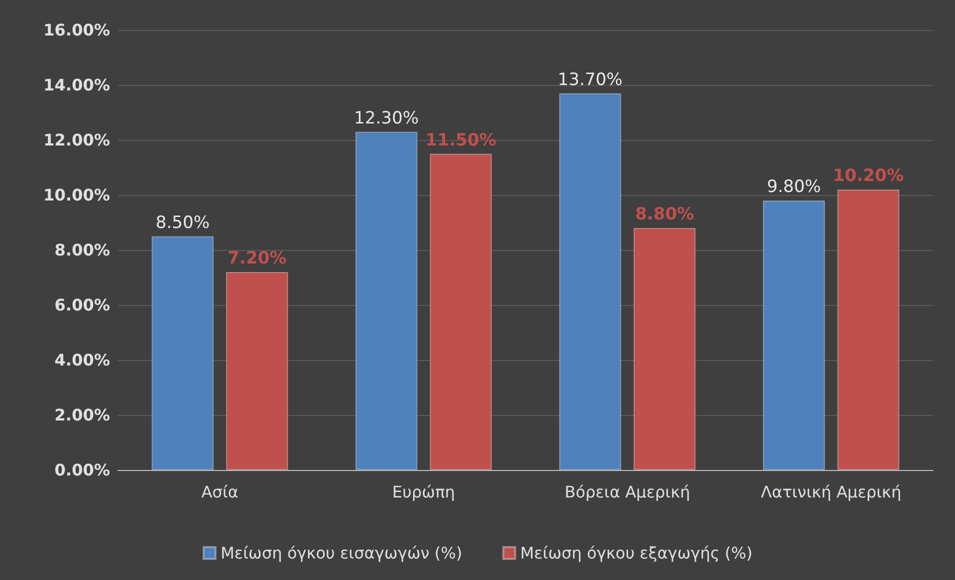  Describe the element at coordinates (183, 222) in the screenshot. I see `data-label: 8.50%` at that location.